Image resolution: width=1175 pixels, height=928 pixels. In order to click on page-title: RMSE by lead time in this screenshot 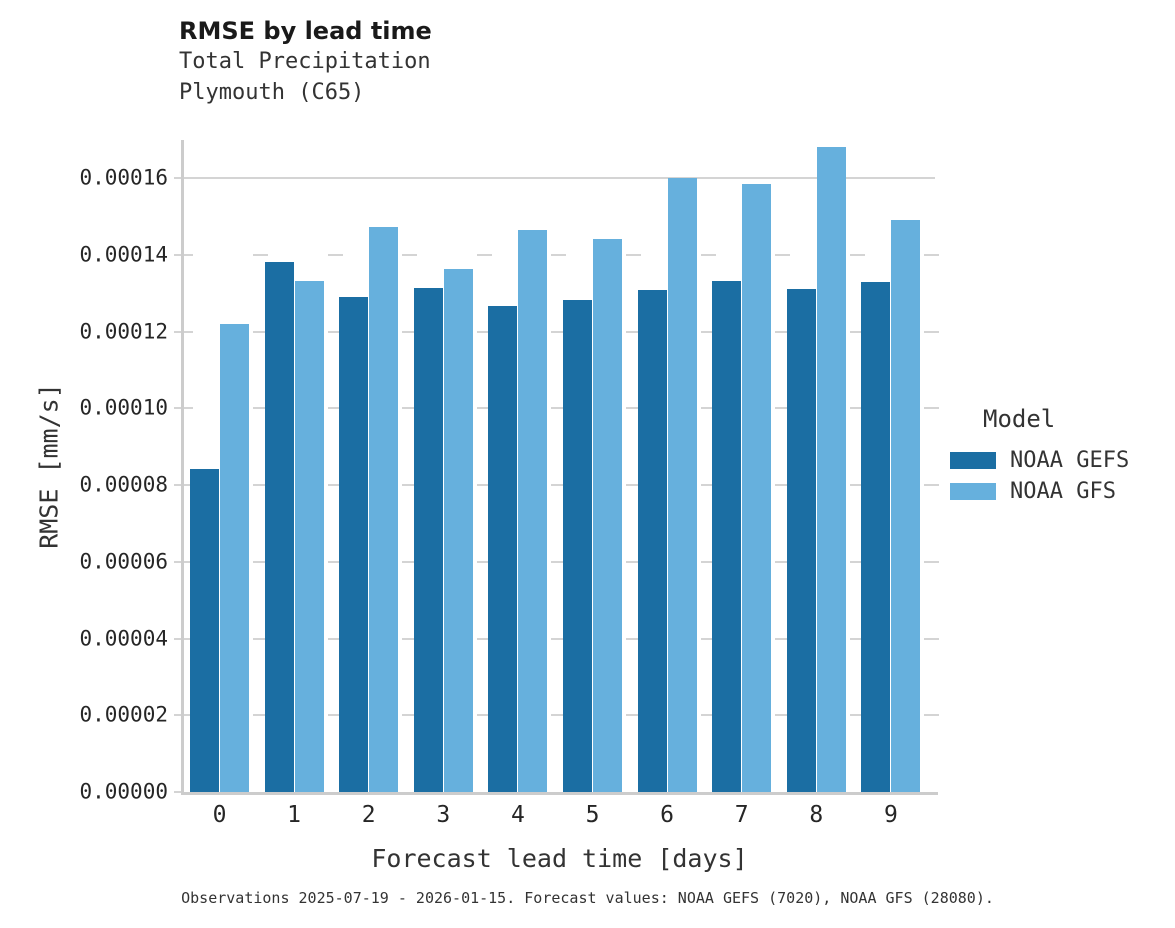, I will do `click(305, 31)`.